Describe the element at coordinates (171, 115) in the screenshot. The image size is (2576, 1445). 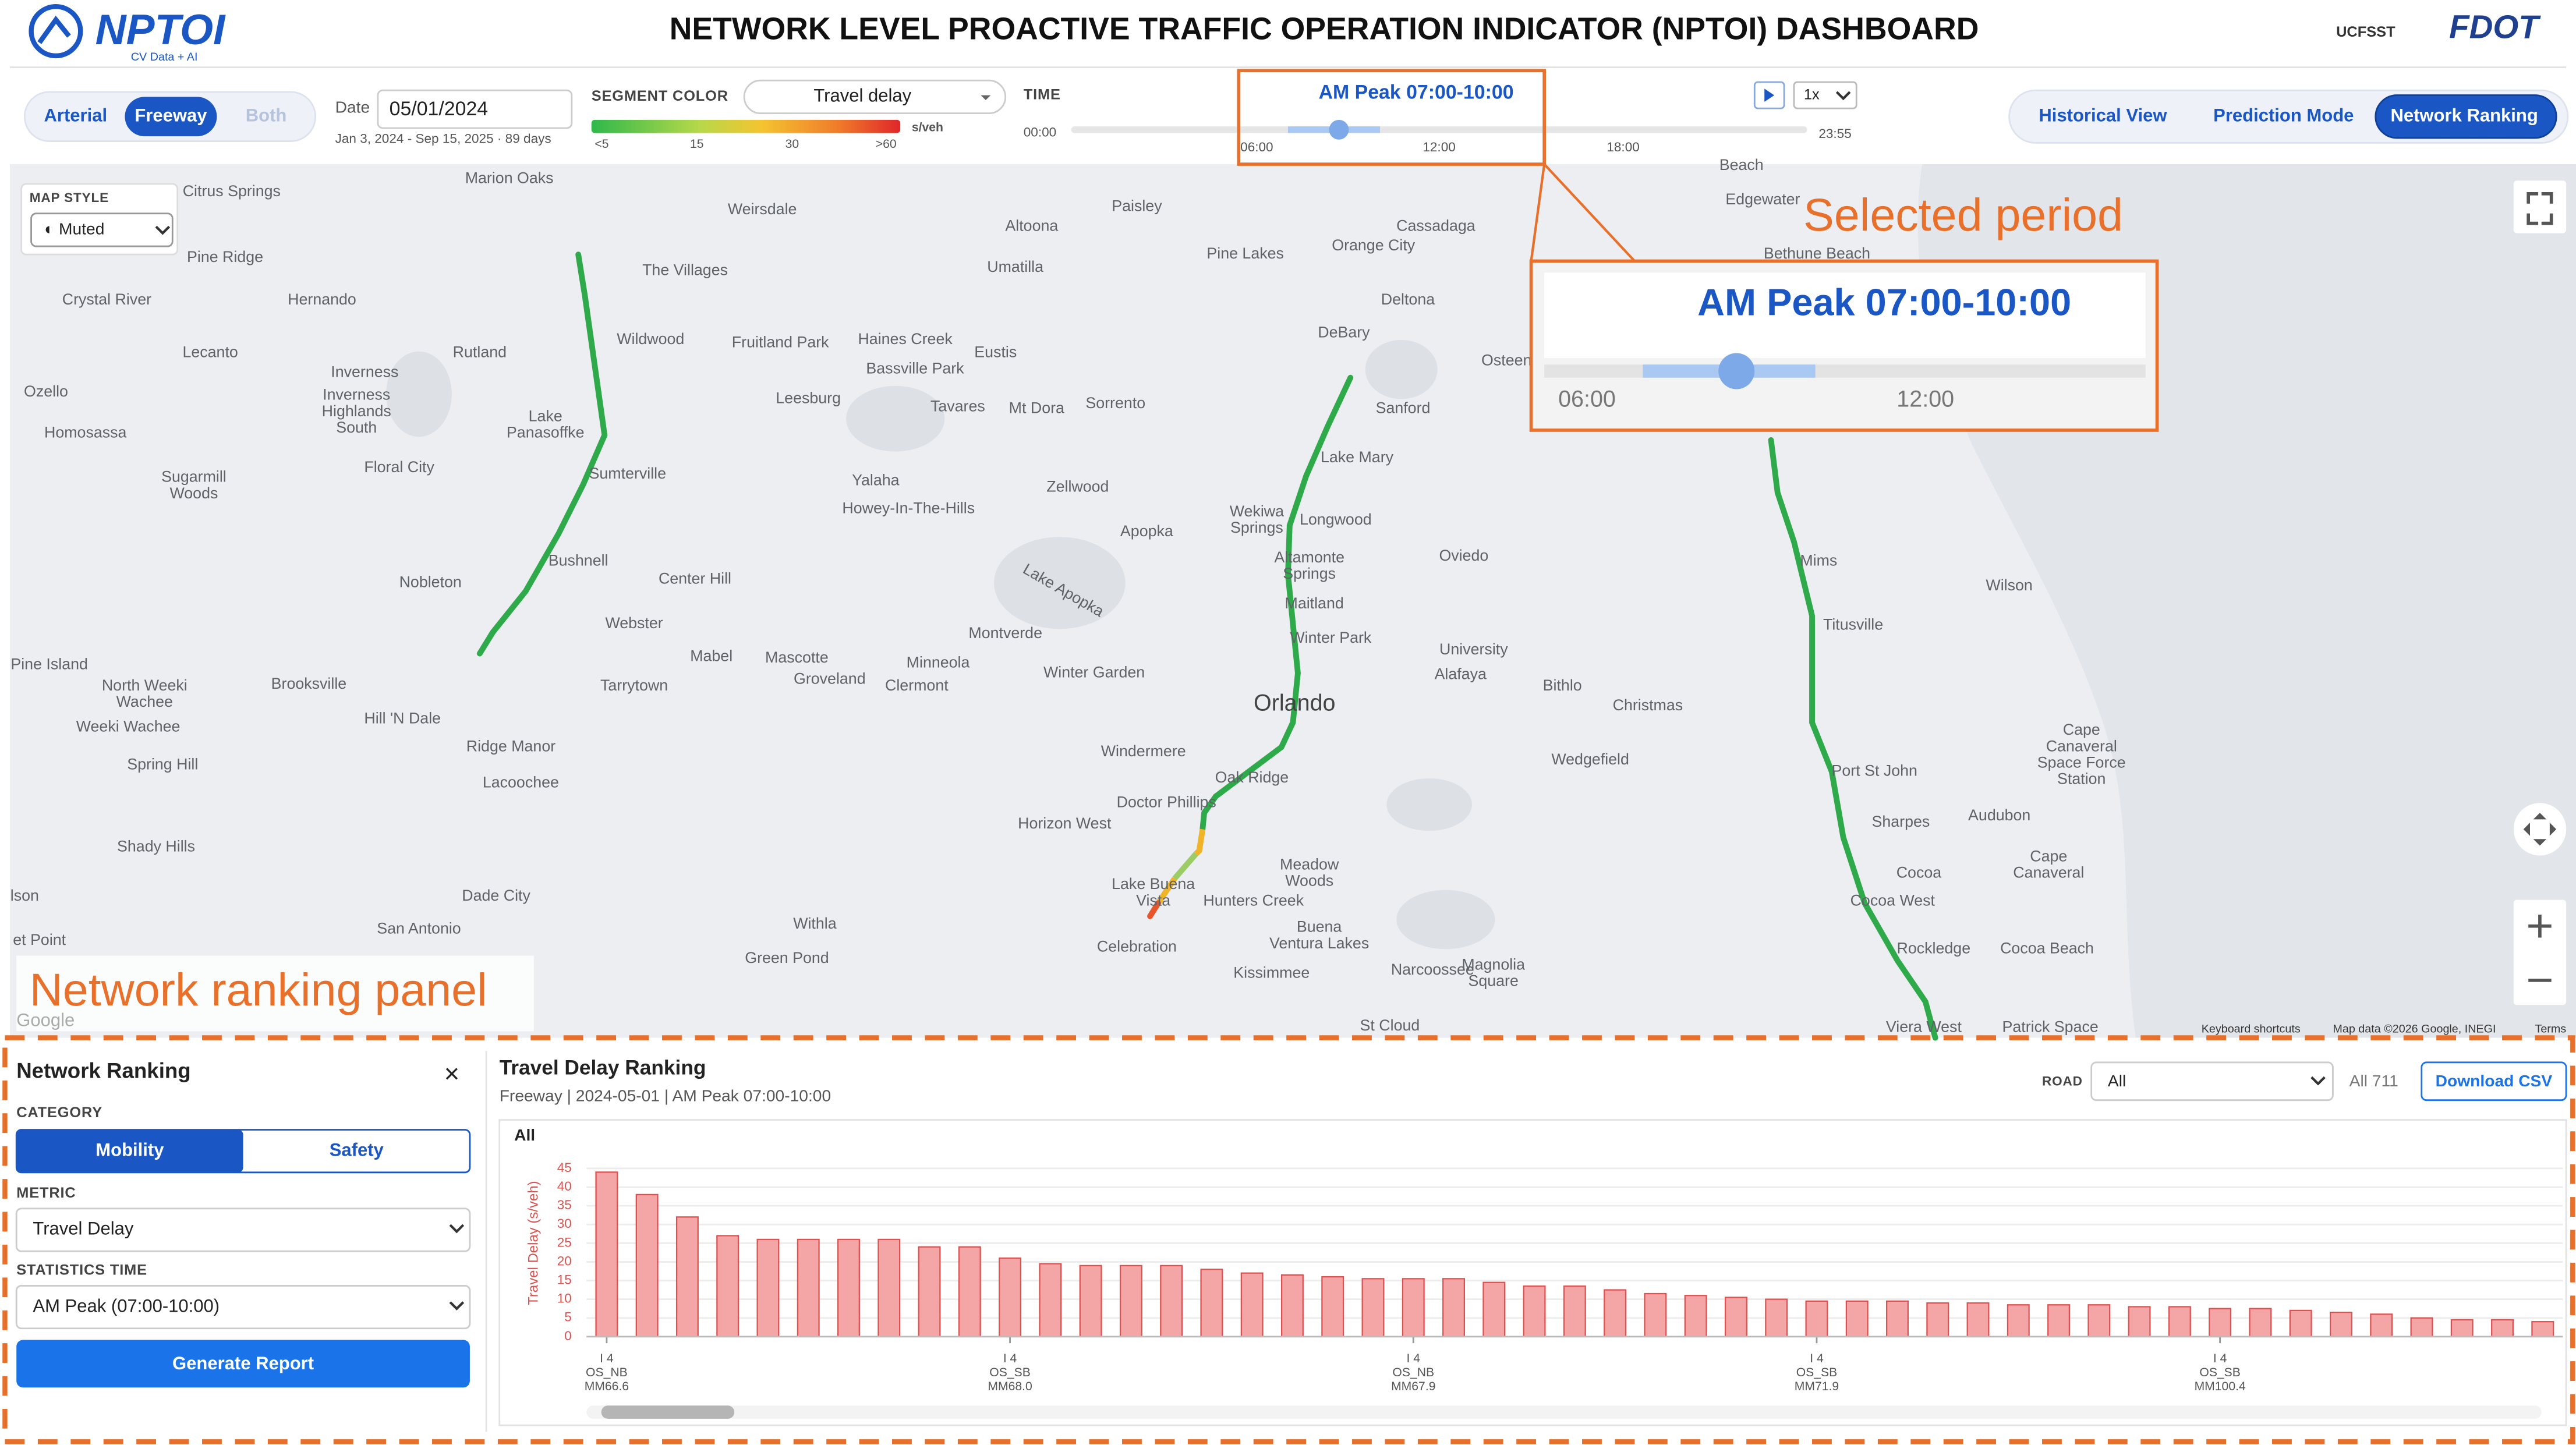
I see `road-type-option: Freeway` at that location.